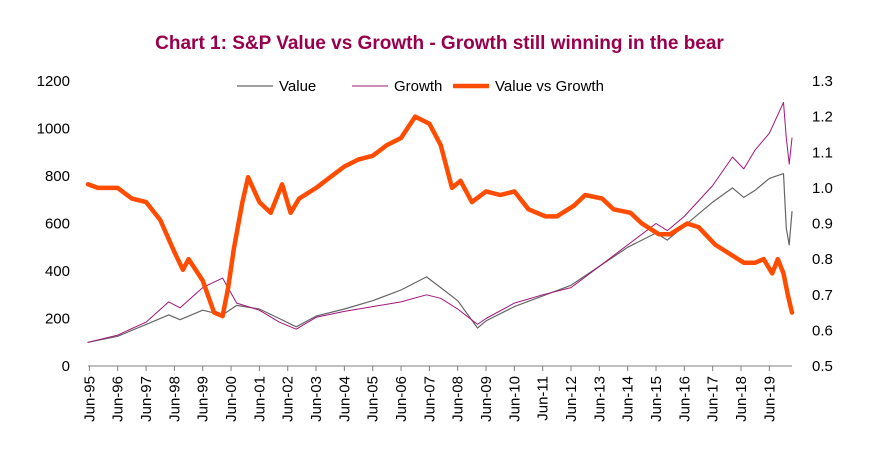 The width and height of the screenshot is (879, 473). I want to click on x-tick-label: Jun-15, so click(656, 399).